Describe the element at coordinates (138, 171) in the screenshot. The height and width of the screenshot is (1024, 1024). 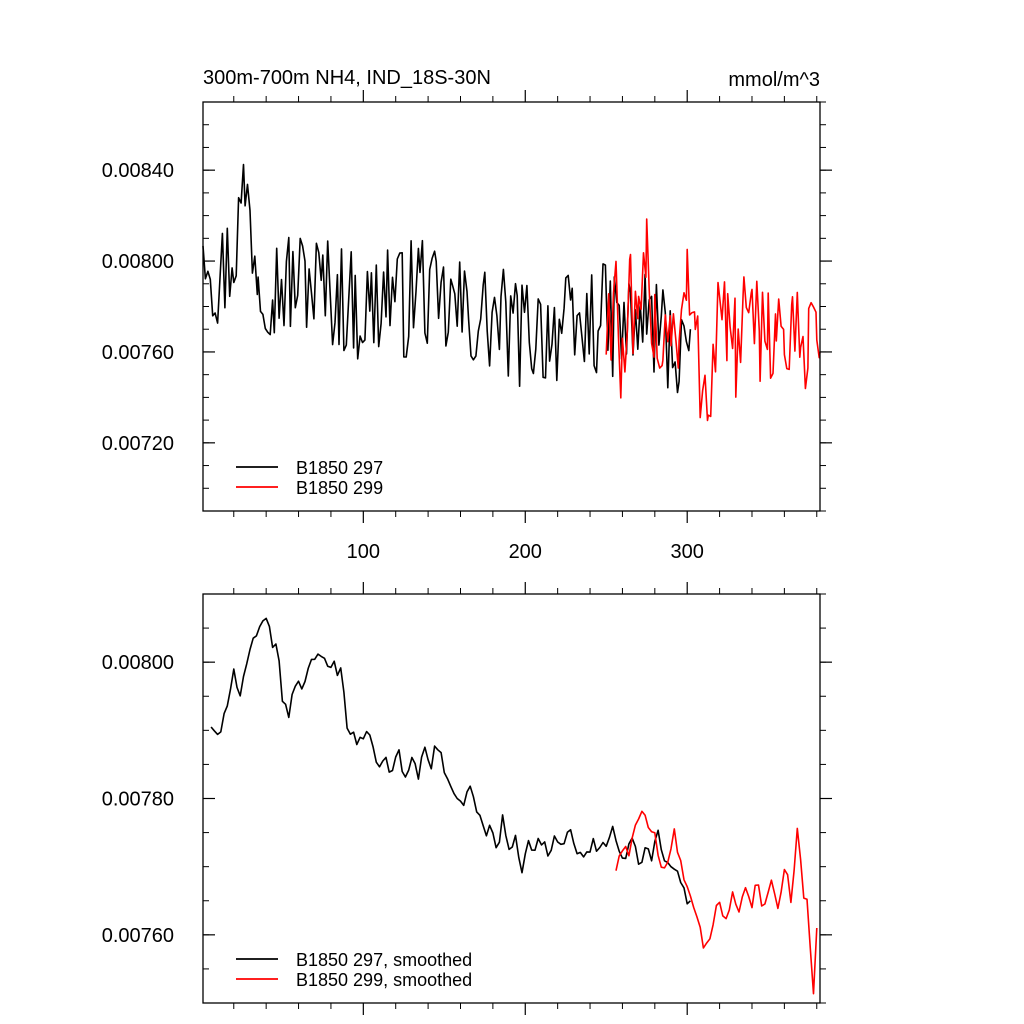
I see `y-tick-label: 0.00840` at that location.